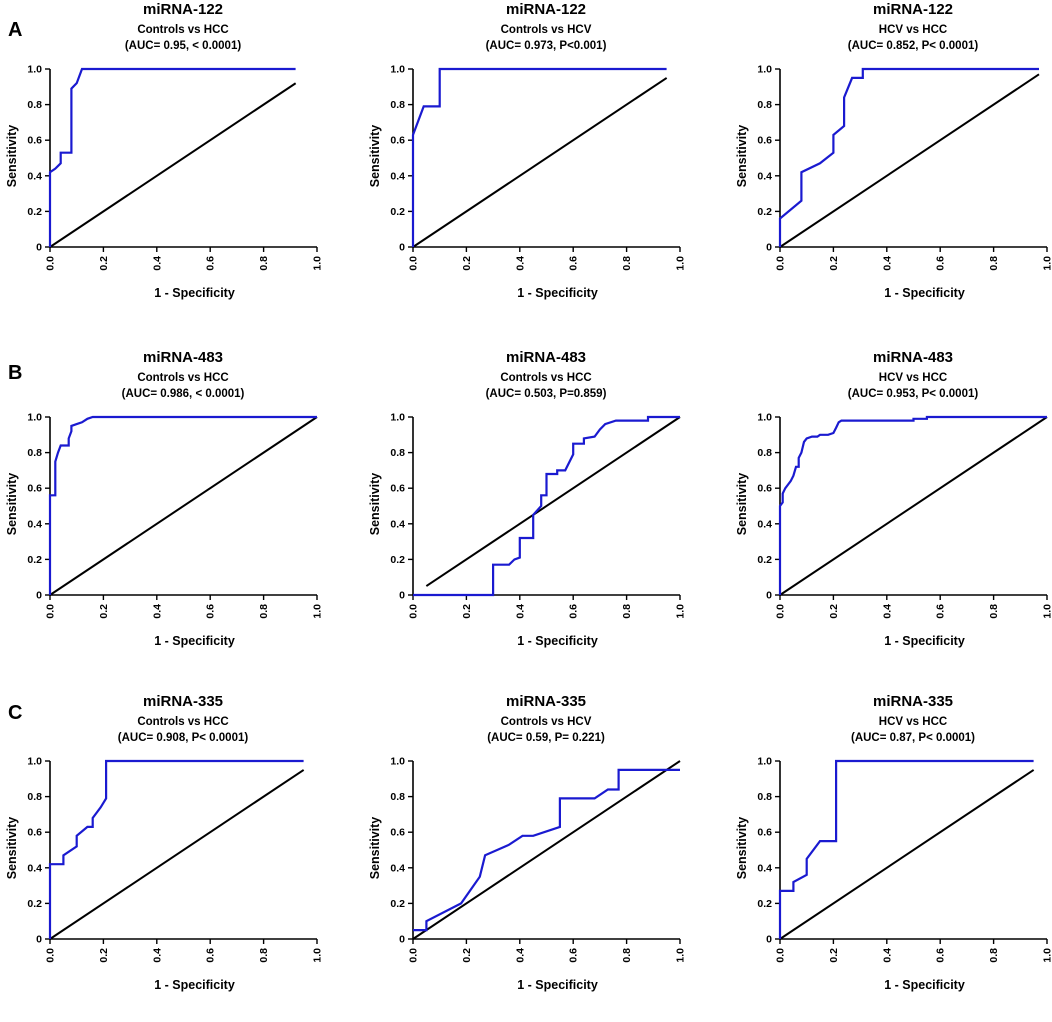 This screenshot has height=1022, width=1052. I want to click on chart-stats: (AUC= 0.95, < 0.0001), so click(183, 46).